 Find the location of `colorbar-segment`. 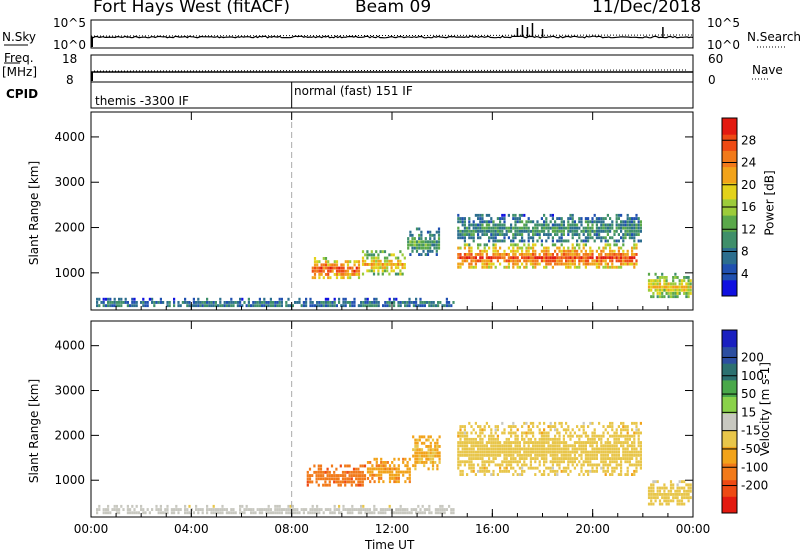

colorbar-segment is located at coordinates (729, 191).